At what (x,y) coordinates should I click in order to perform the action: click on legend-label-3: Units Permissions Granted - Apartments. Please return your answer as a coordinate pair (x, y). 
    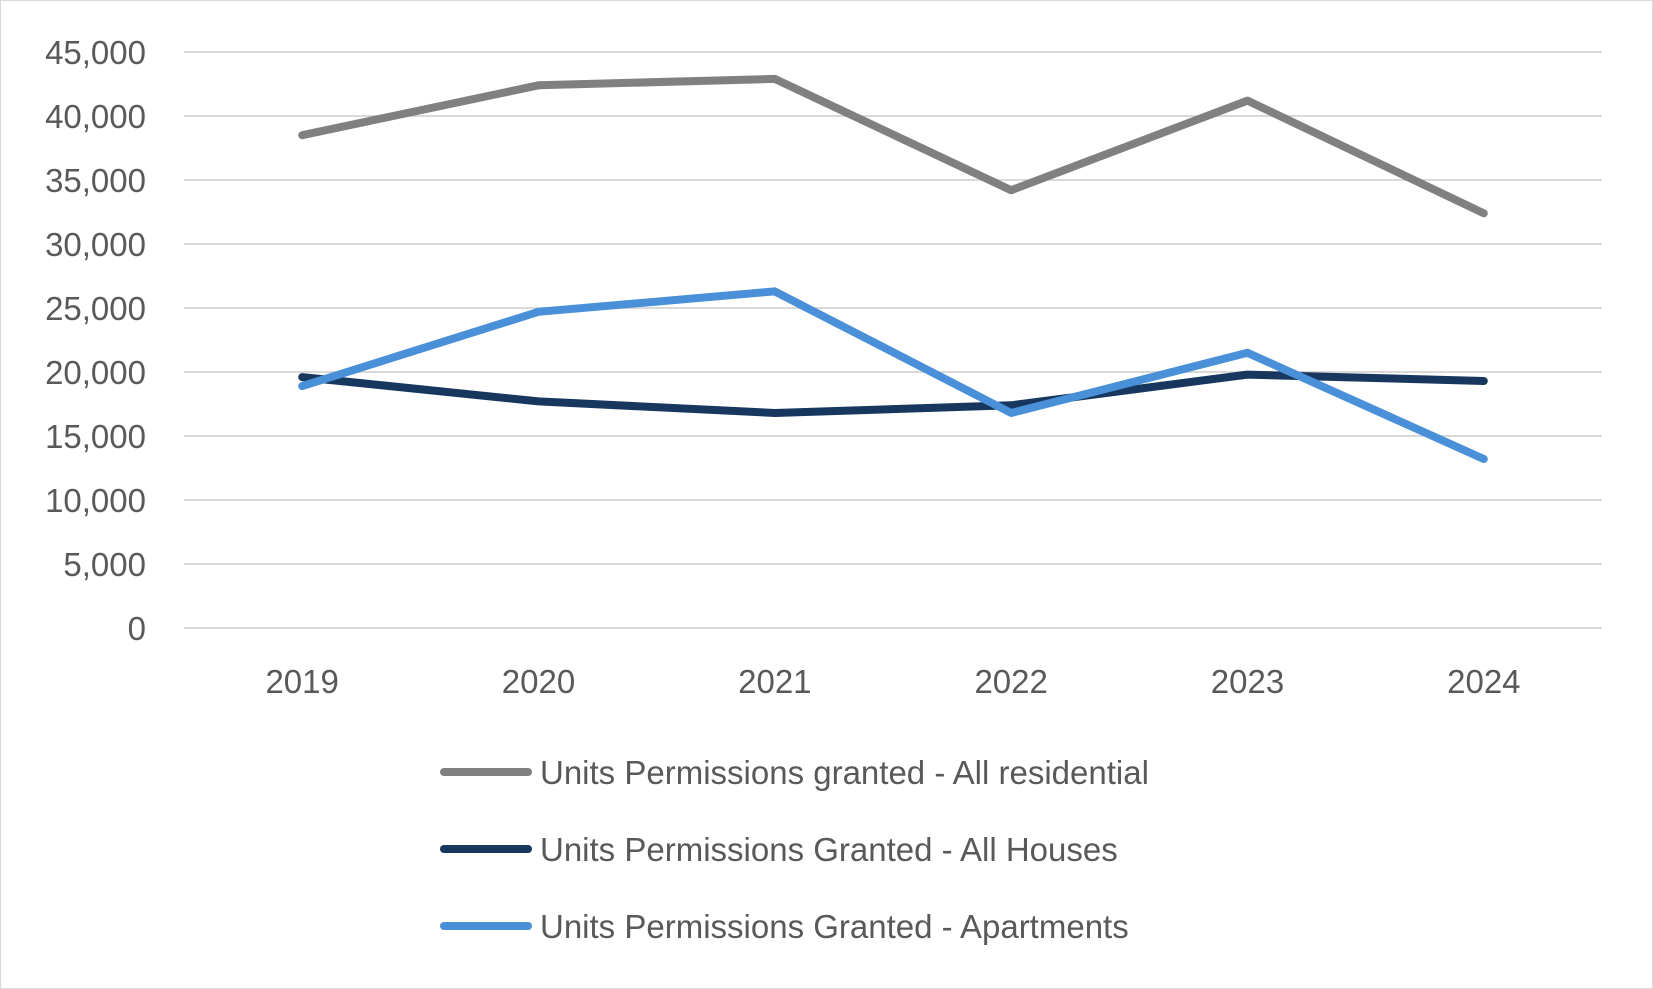
    Looking at the image, I should click on (834, 926).